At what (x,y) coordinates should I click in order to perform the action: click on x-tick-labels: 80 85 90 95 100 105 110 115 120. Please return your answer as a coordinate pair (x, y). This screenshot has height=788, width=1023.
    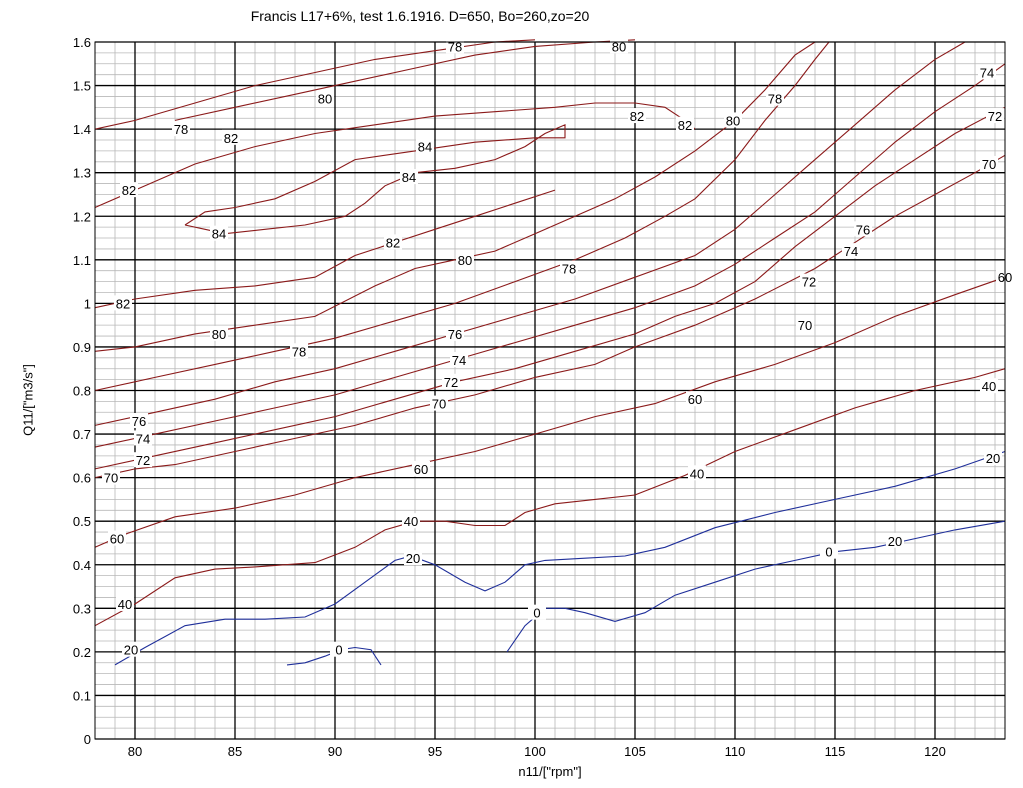
    Looking at the image, I should click on (537, 751).